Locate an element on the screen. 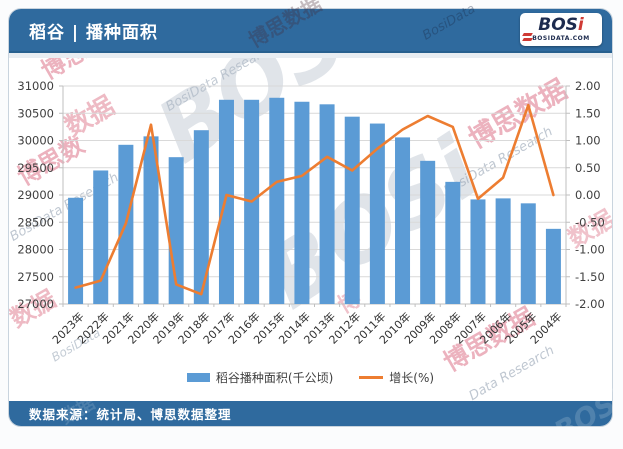 The image size is (623, 449). y-right-tick-label: -1.50 is located at coordinates (590, 277).